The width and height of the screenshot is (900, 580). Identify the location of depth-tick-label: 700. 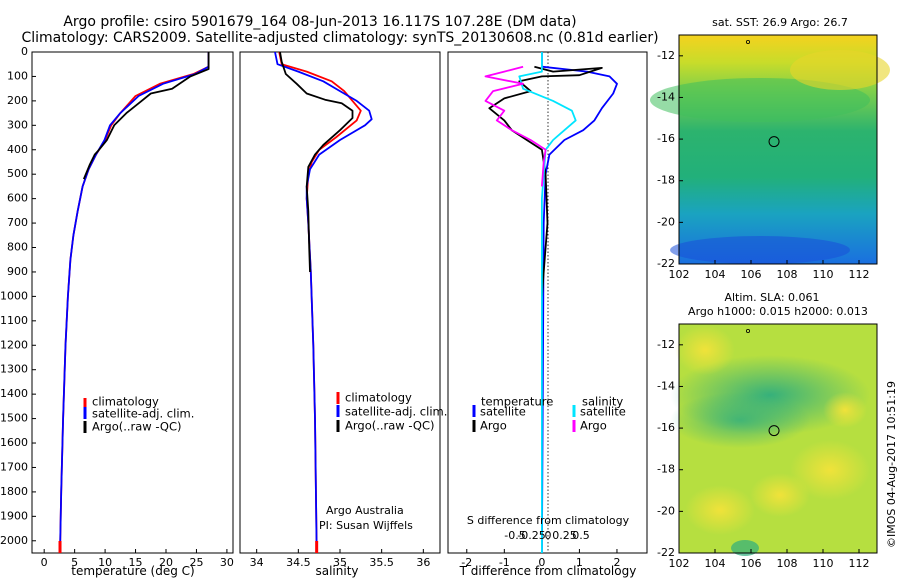
(17, 222).